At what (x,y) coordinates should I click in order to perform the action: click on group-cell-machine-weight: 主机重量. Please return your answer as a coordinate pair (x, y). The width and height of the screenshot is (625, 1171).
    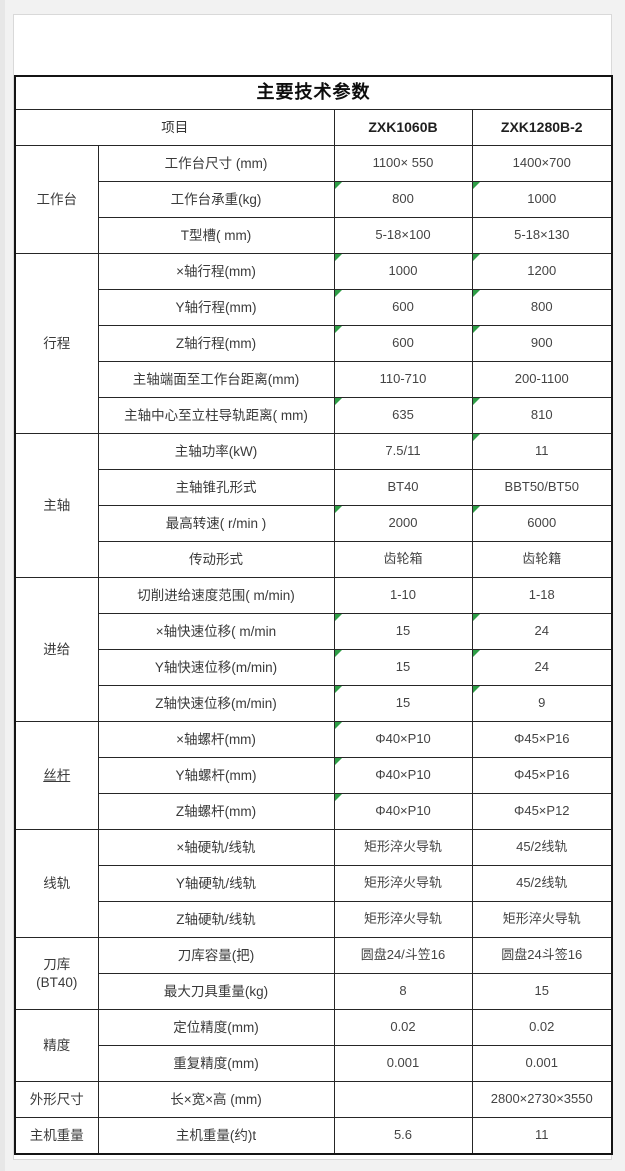
    Looking at the image, I should click on (56, 1136).